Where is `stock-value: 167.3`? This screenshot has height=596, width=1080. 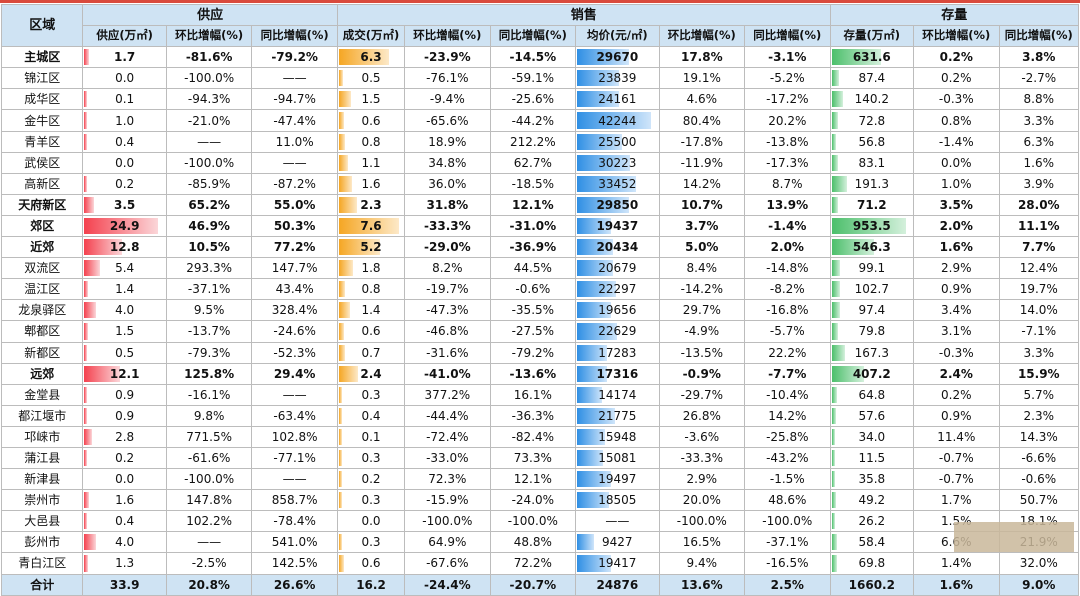 stock-value: 167.3 is located at coordinates (871, 352).